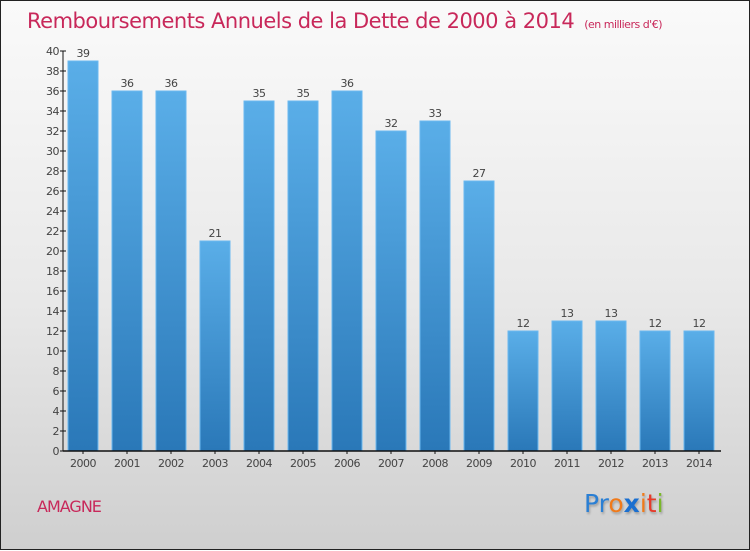  Describe the element at coordinates (52, 91) in the screenshot. I see `y-tick-label-36: 36` at that location.